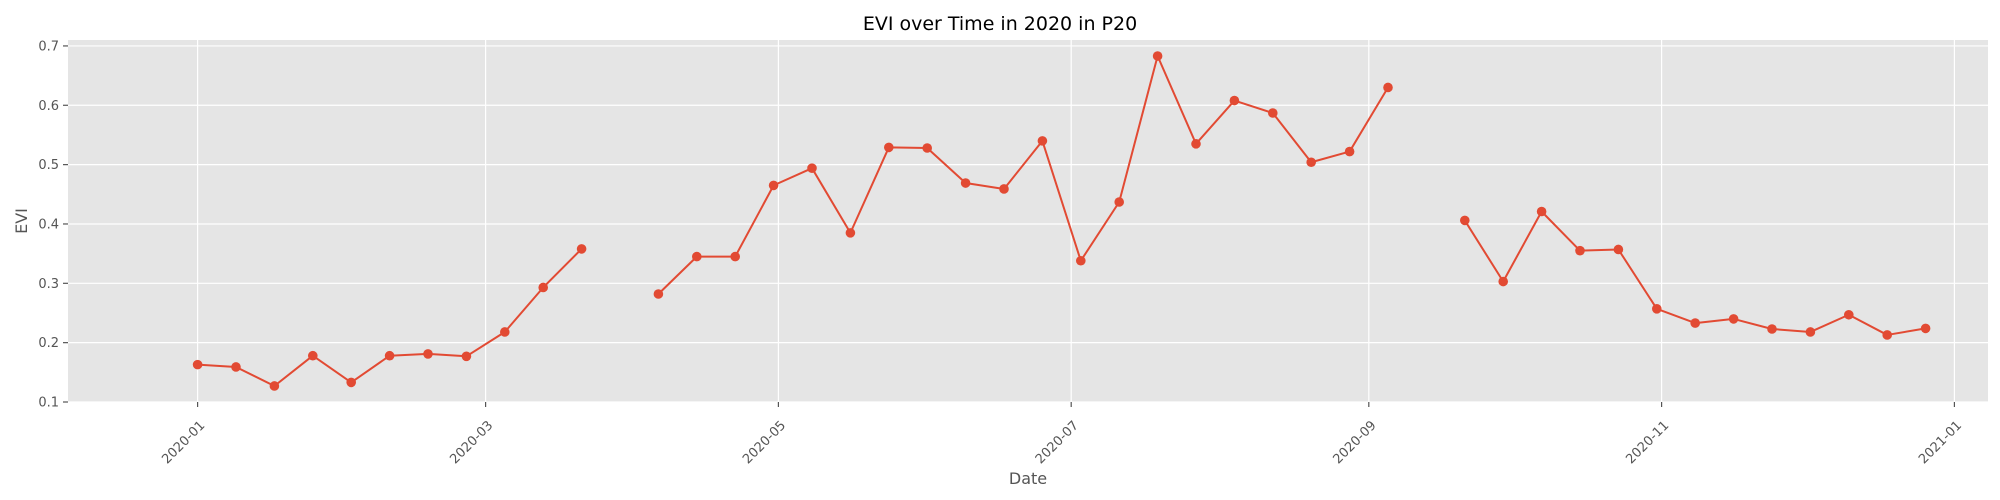  Describe the element at coordinates (48, 224) in the screenshot. I see `y-tick-label: 0.4` at that location.